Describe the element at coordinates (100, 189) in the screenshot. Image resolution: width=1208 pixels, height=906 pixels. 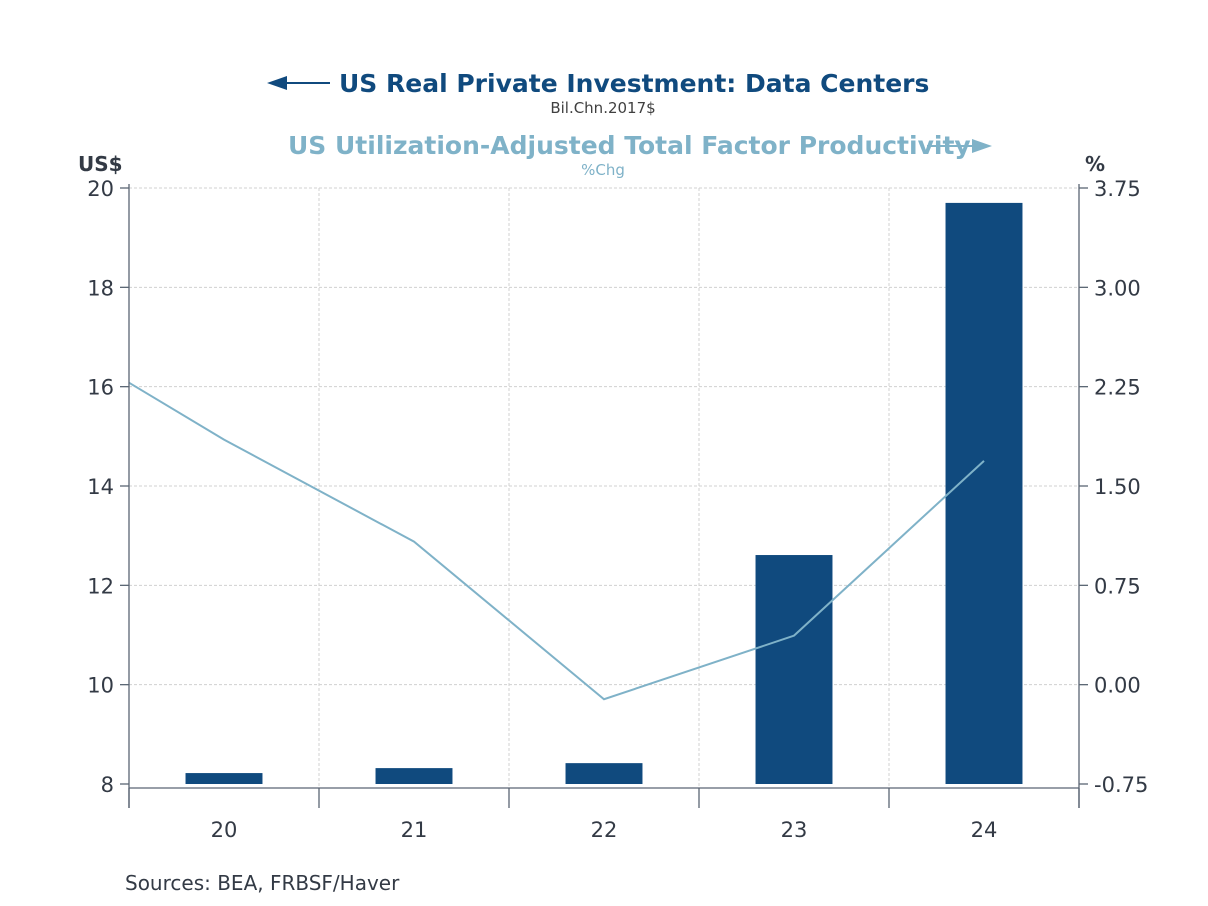
I see `left-tick-label: 20` at that location.